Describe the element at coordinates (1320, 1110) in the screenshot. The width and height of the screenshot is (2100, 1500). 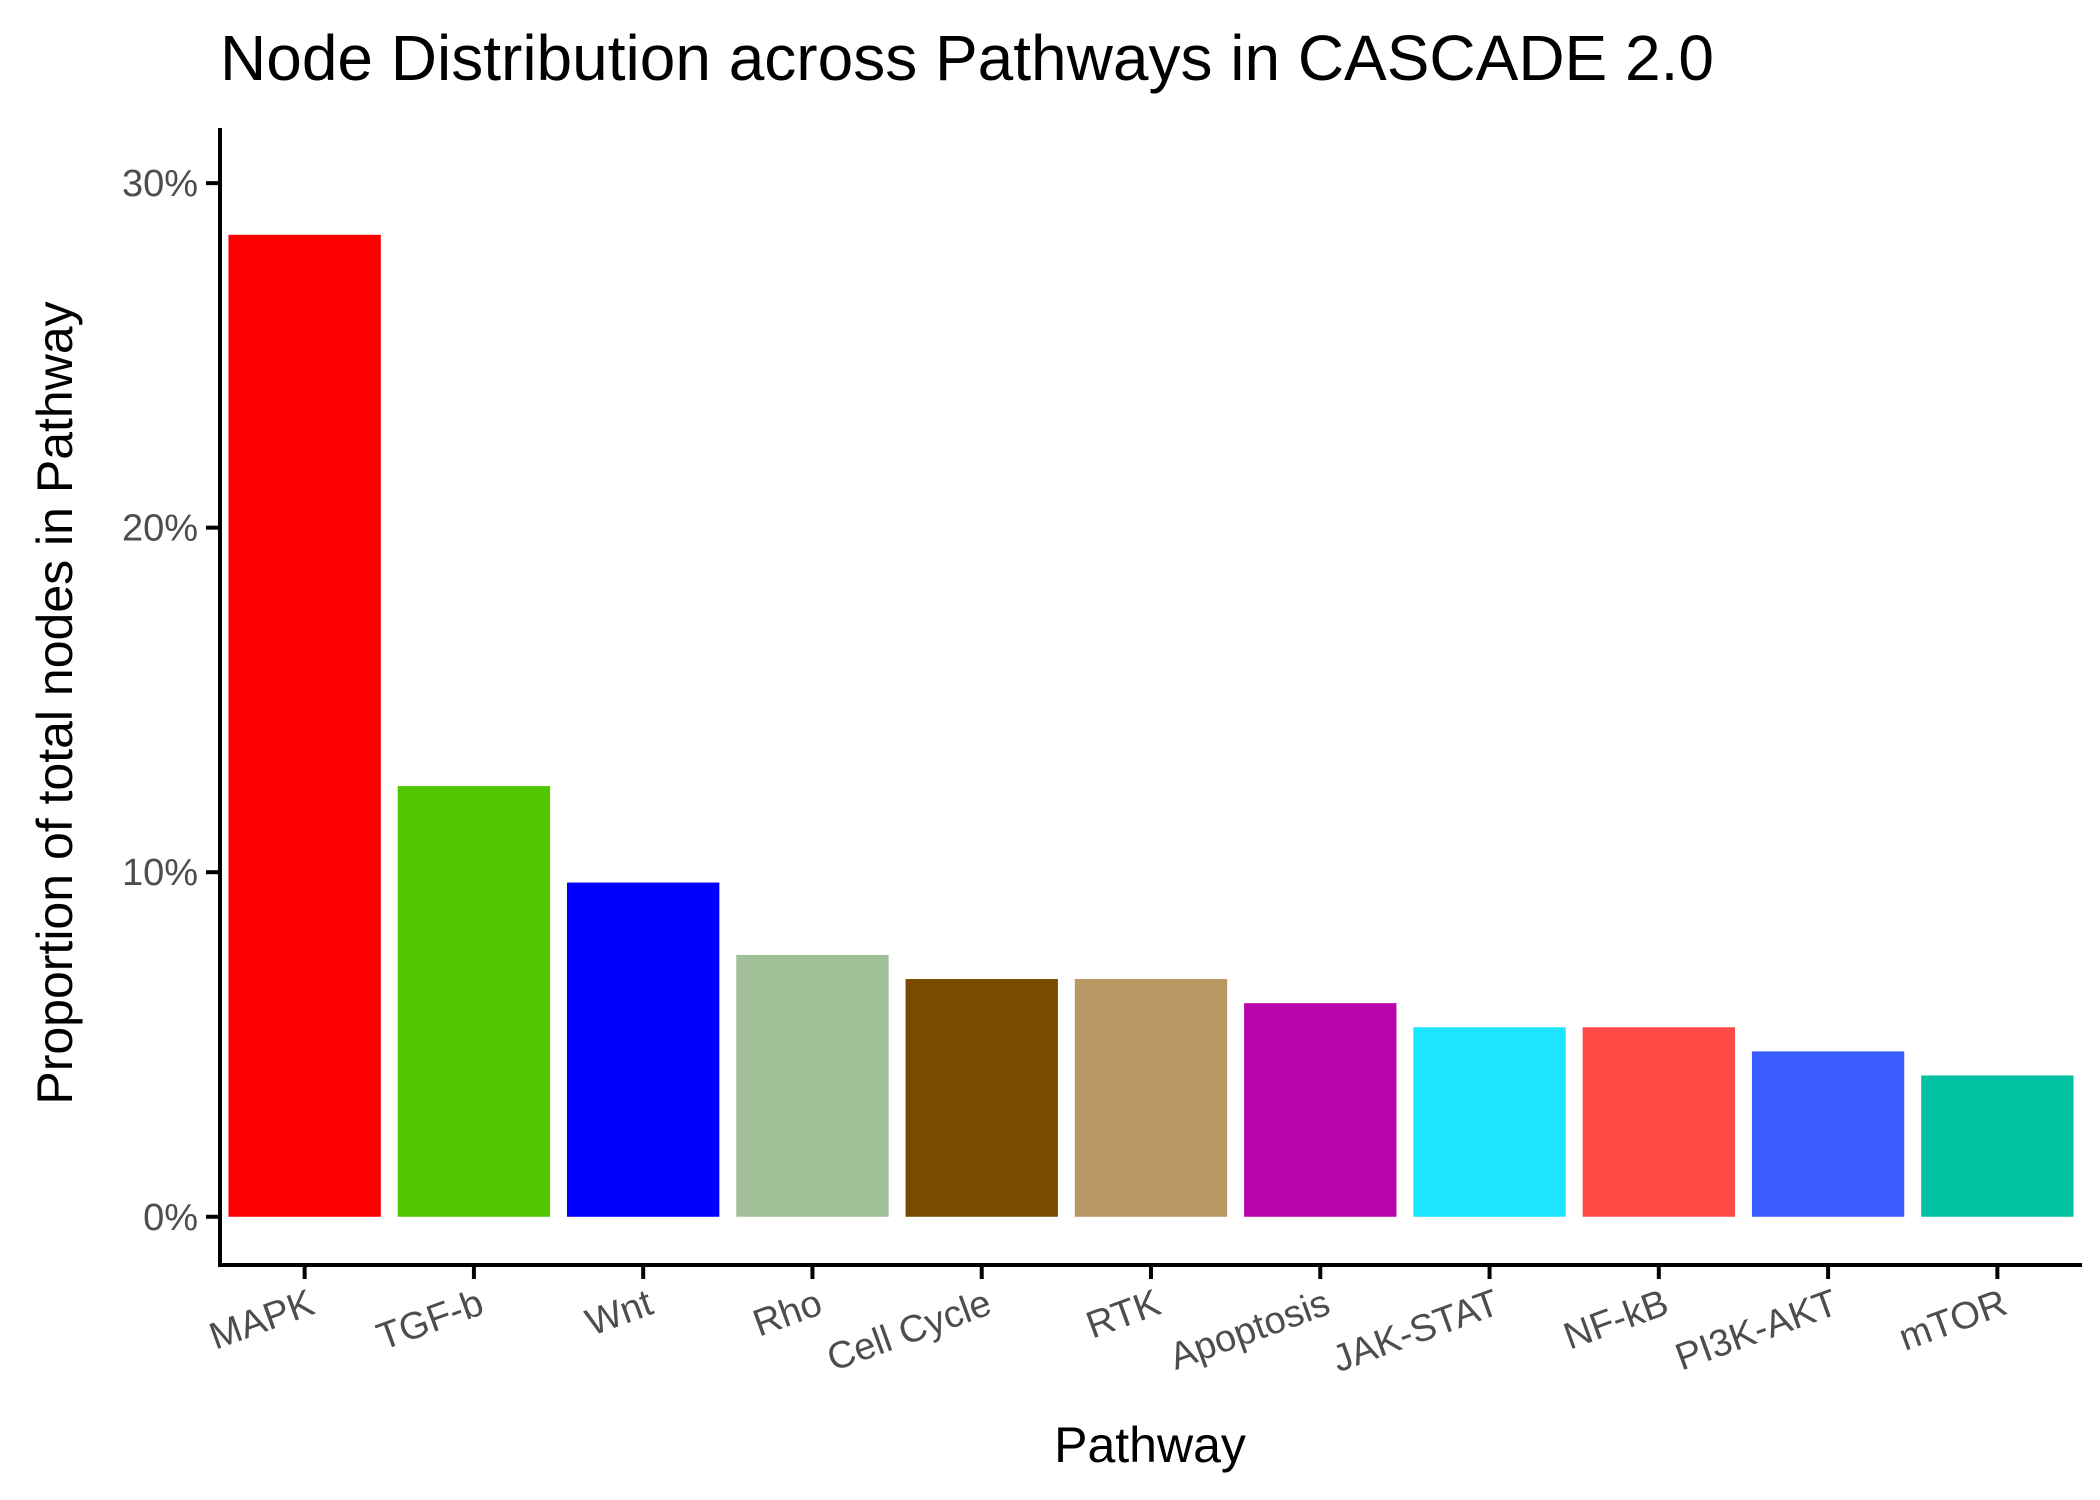
I see `bar-apoptosis` at that location.